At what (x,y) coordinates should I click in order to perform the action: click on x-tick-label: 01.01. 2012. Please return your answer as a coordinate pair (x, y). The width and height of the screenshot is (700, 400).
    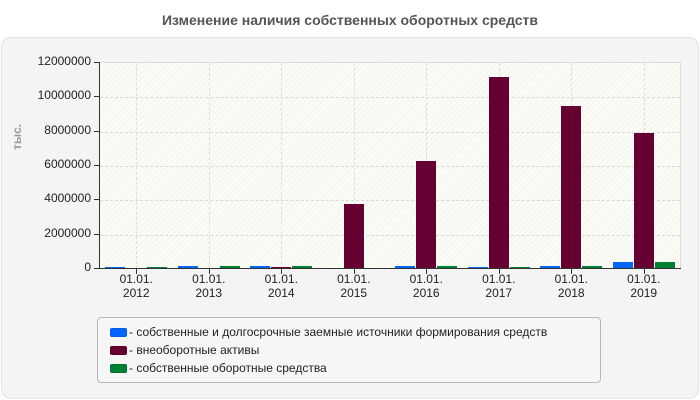
    Looking at the image, I should click on (136, 286).